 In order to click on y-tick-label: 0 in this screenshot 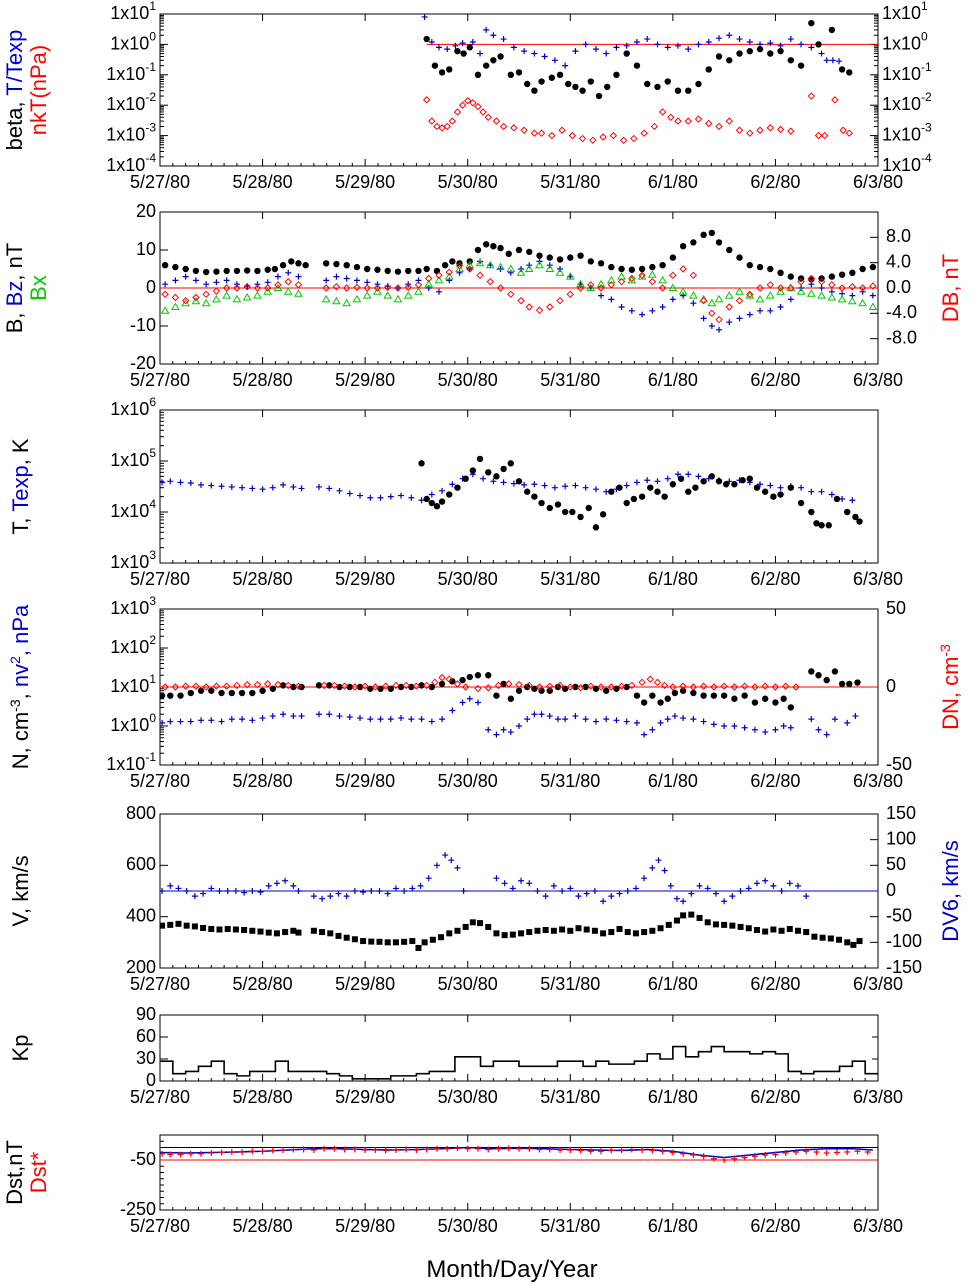, I will do `click(151, 287)`.